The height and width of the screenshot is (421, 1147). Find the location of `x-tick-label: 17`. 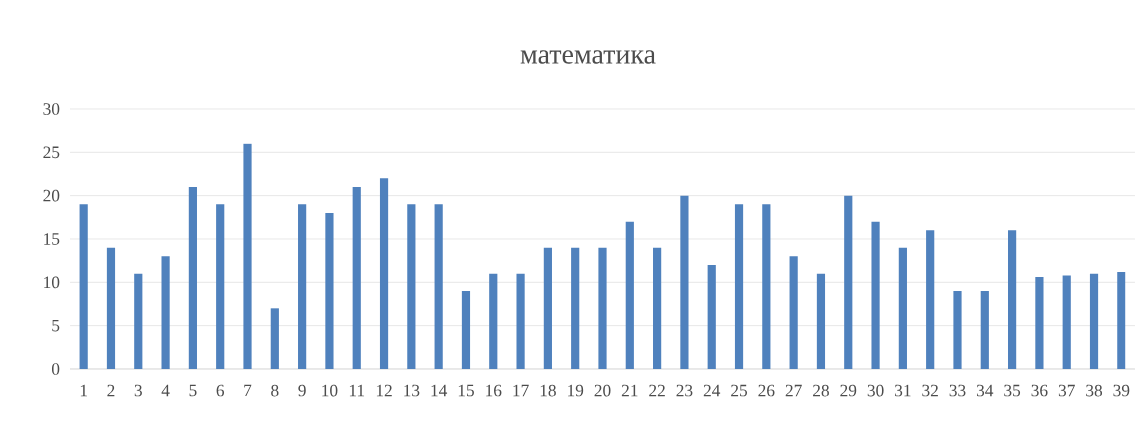

x-tick-label: 17 is located at coordinates (521, 390).